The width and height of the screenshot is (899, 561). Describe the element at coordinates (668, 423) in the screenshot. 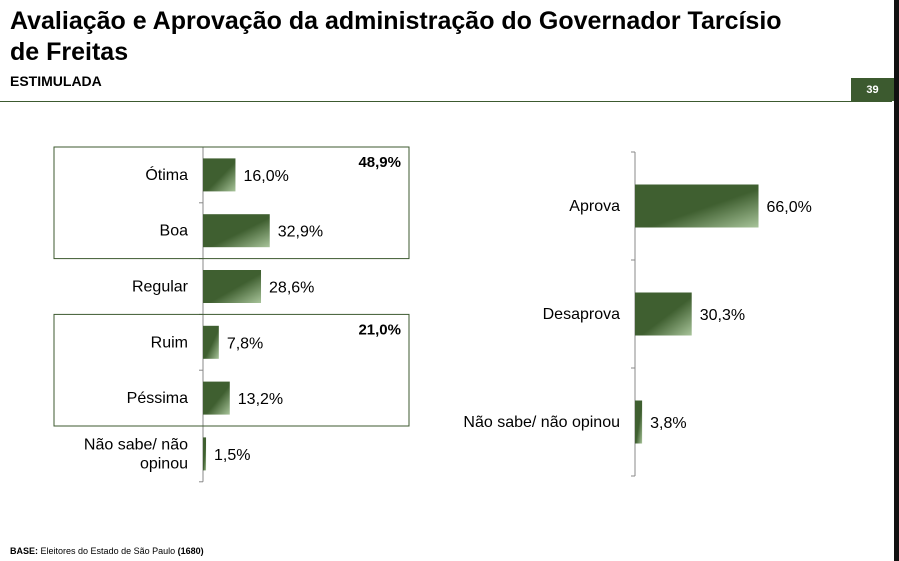

I see `value-label-nao-sabe-nao-opinou: 3,8%` at that location.